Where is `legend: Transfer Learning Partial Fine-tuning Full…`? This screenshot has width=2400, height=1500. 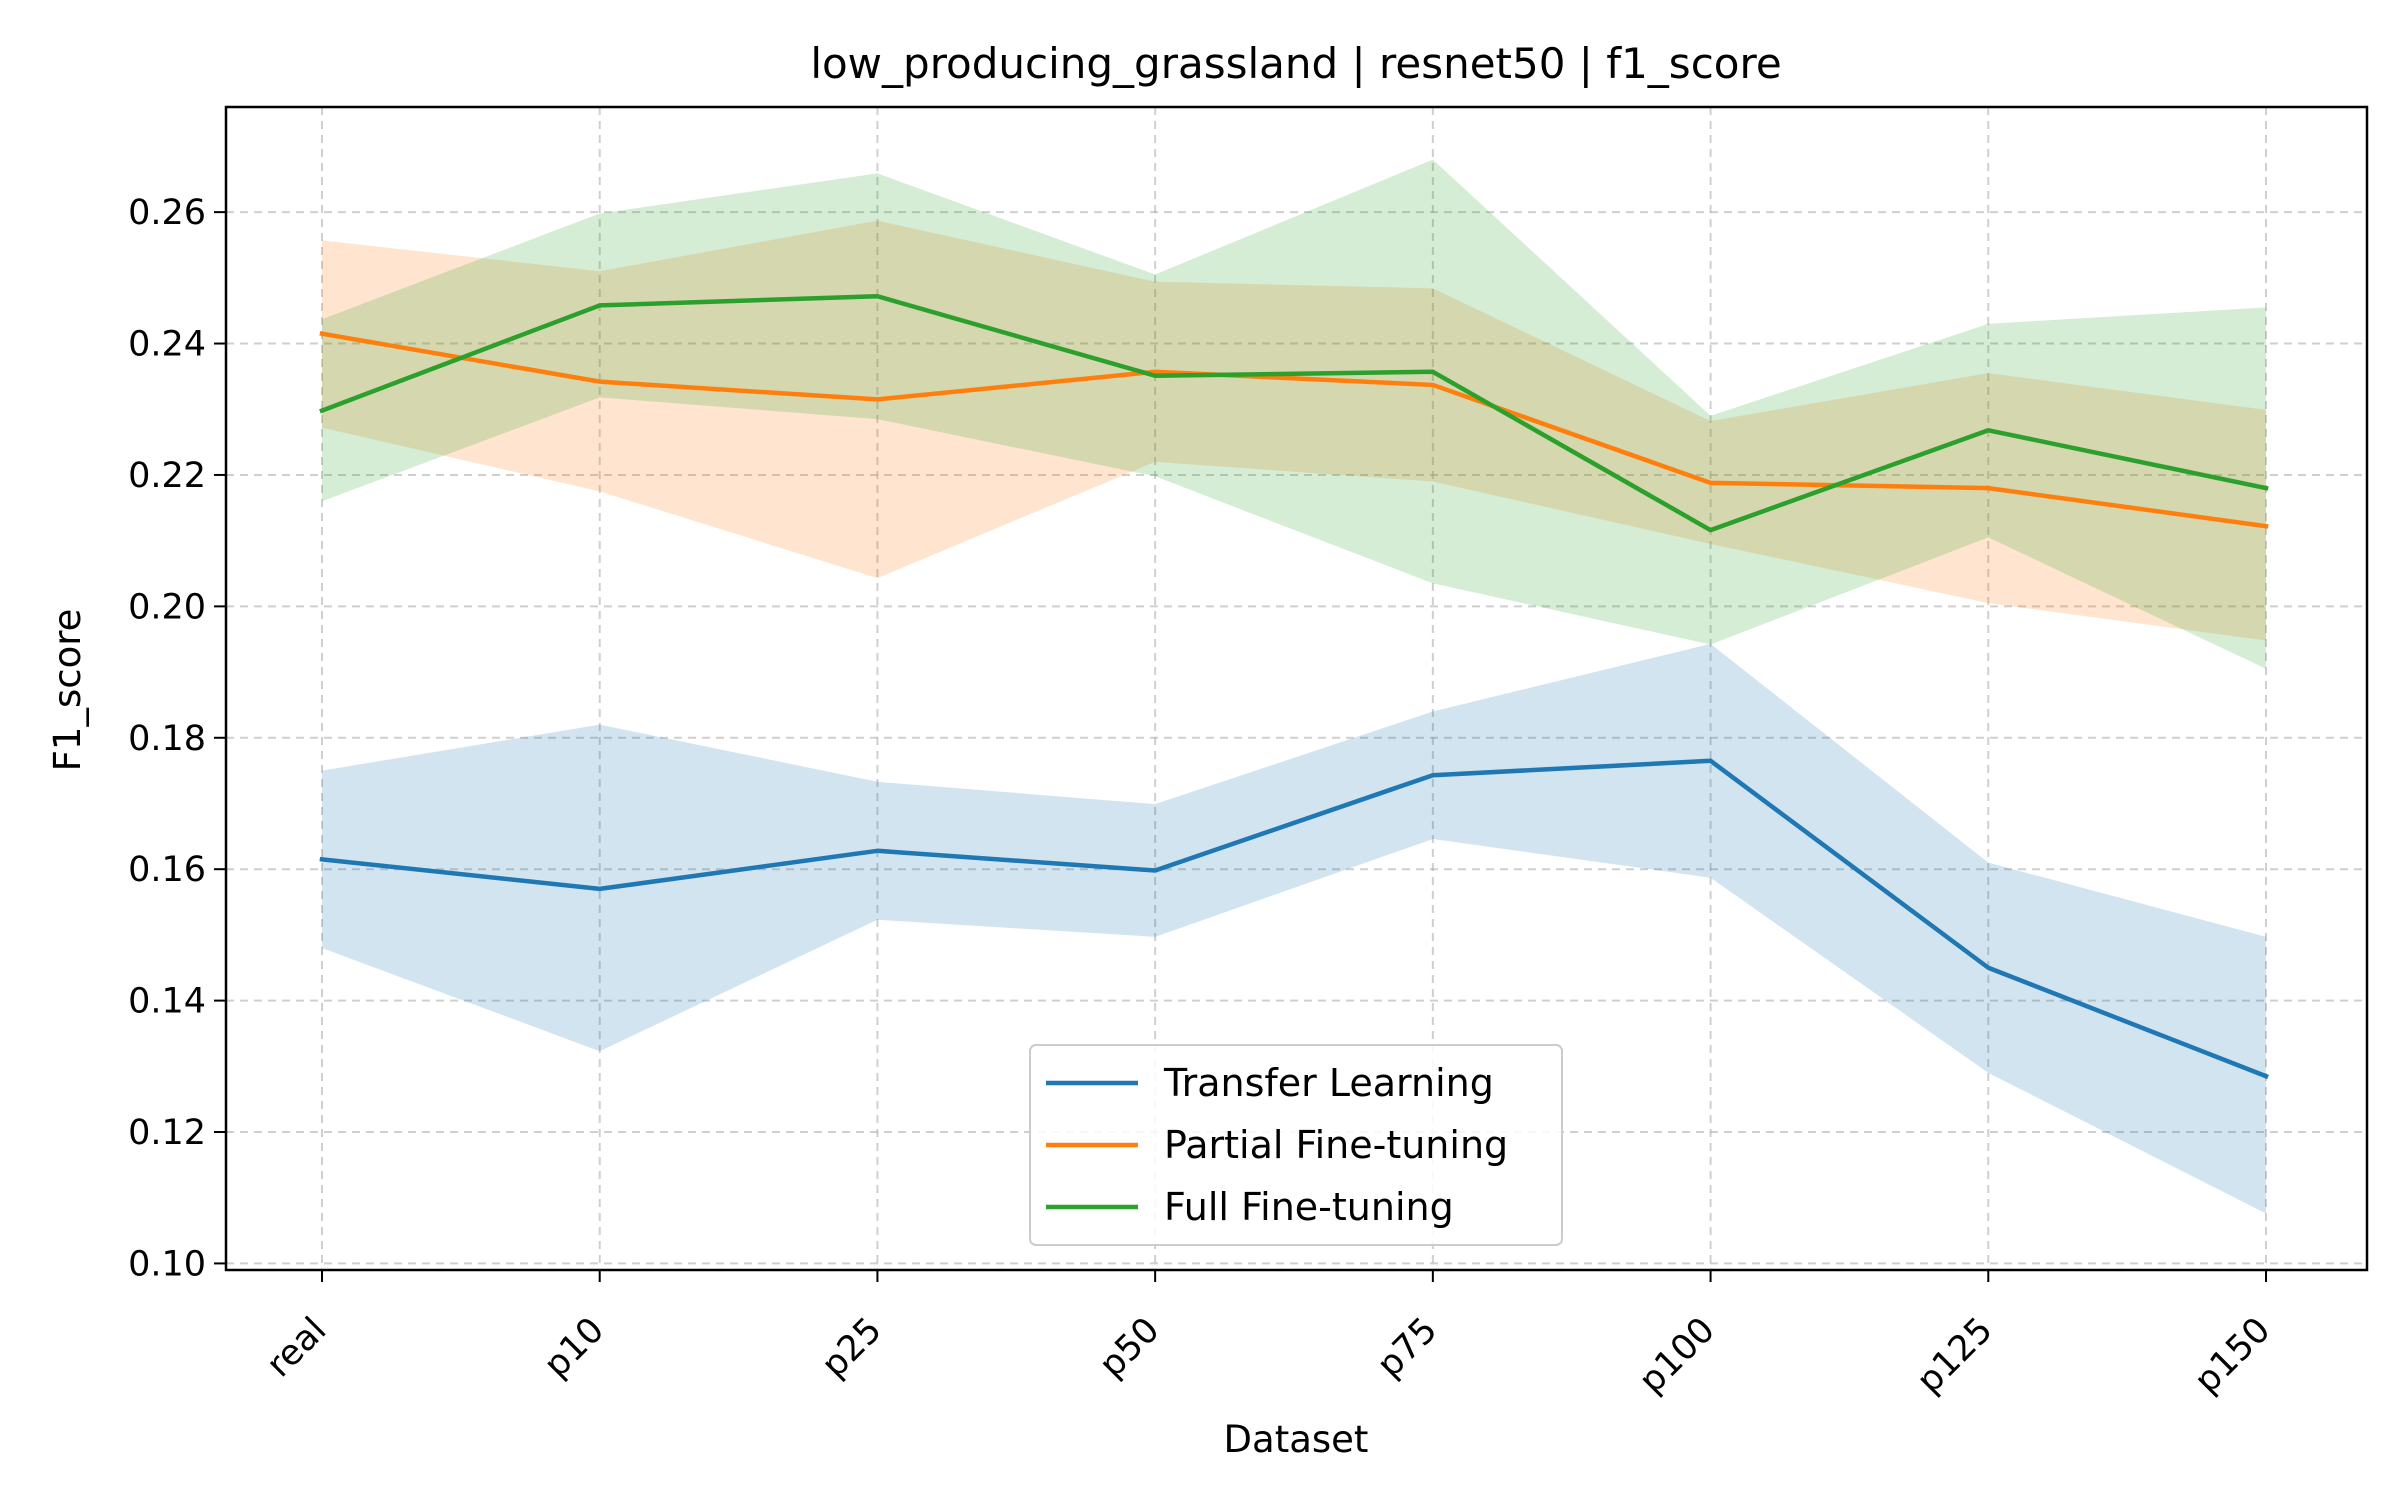
legend: Transfer Learning Partial Fine-tuning Full… is located at coordinates (1296, 1145).